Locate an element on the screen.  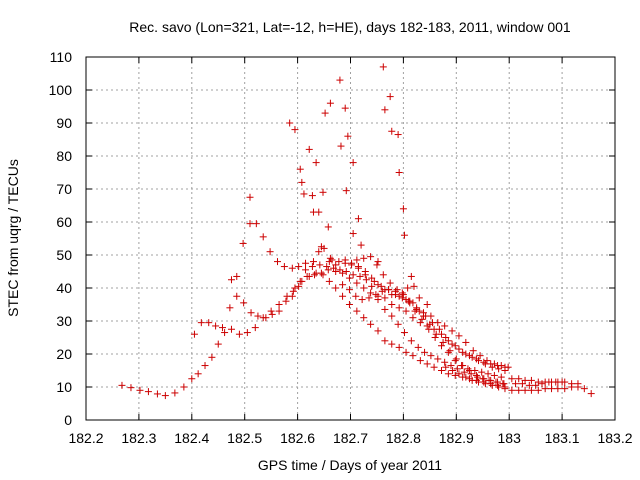
x-axis-label: GPS time / Days of year 2011 is located at coordinates (350, 465).